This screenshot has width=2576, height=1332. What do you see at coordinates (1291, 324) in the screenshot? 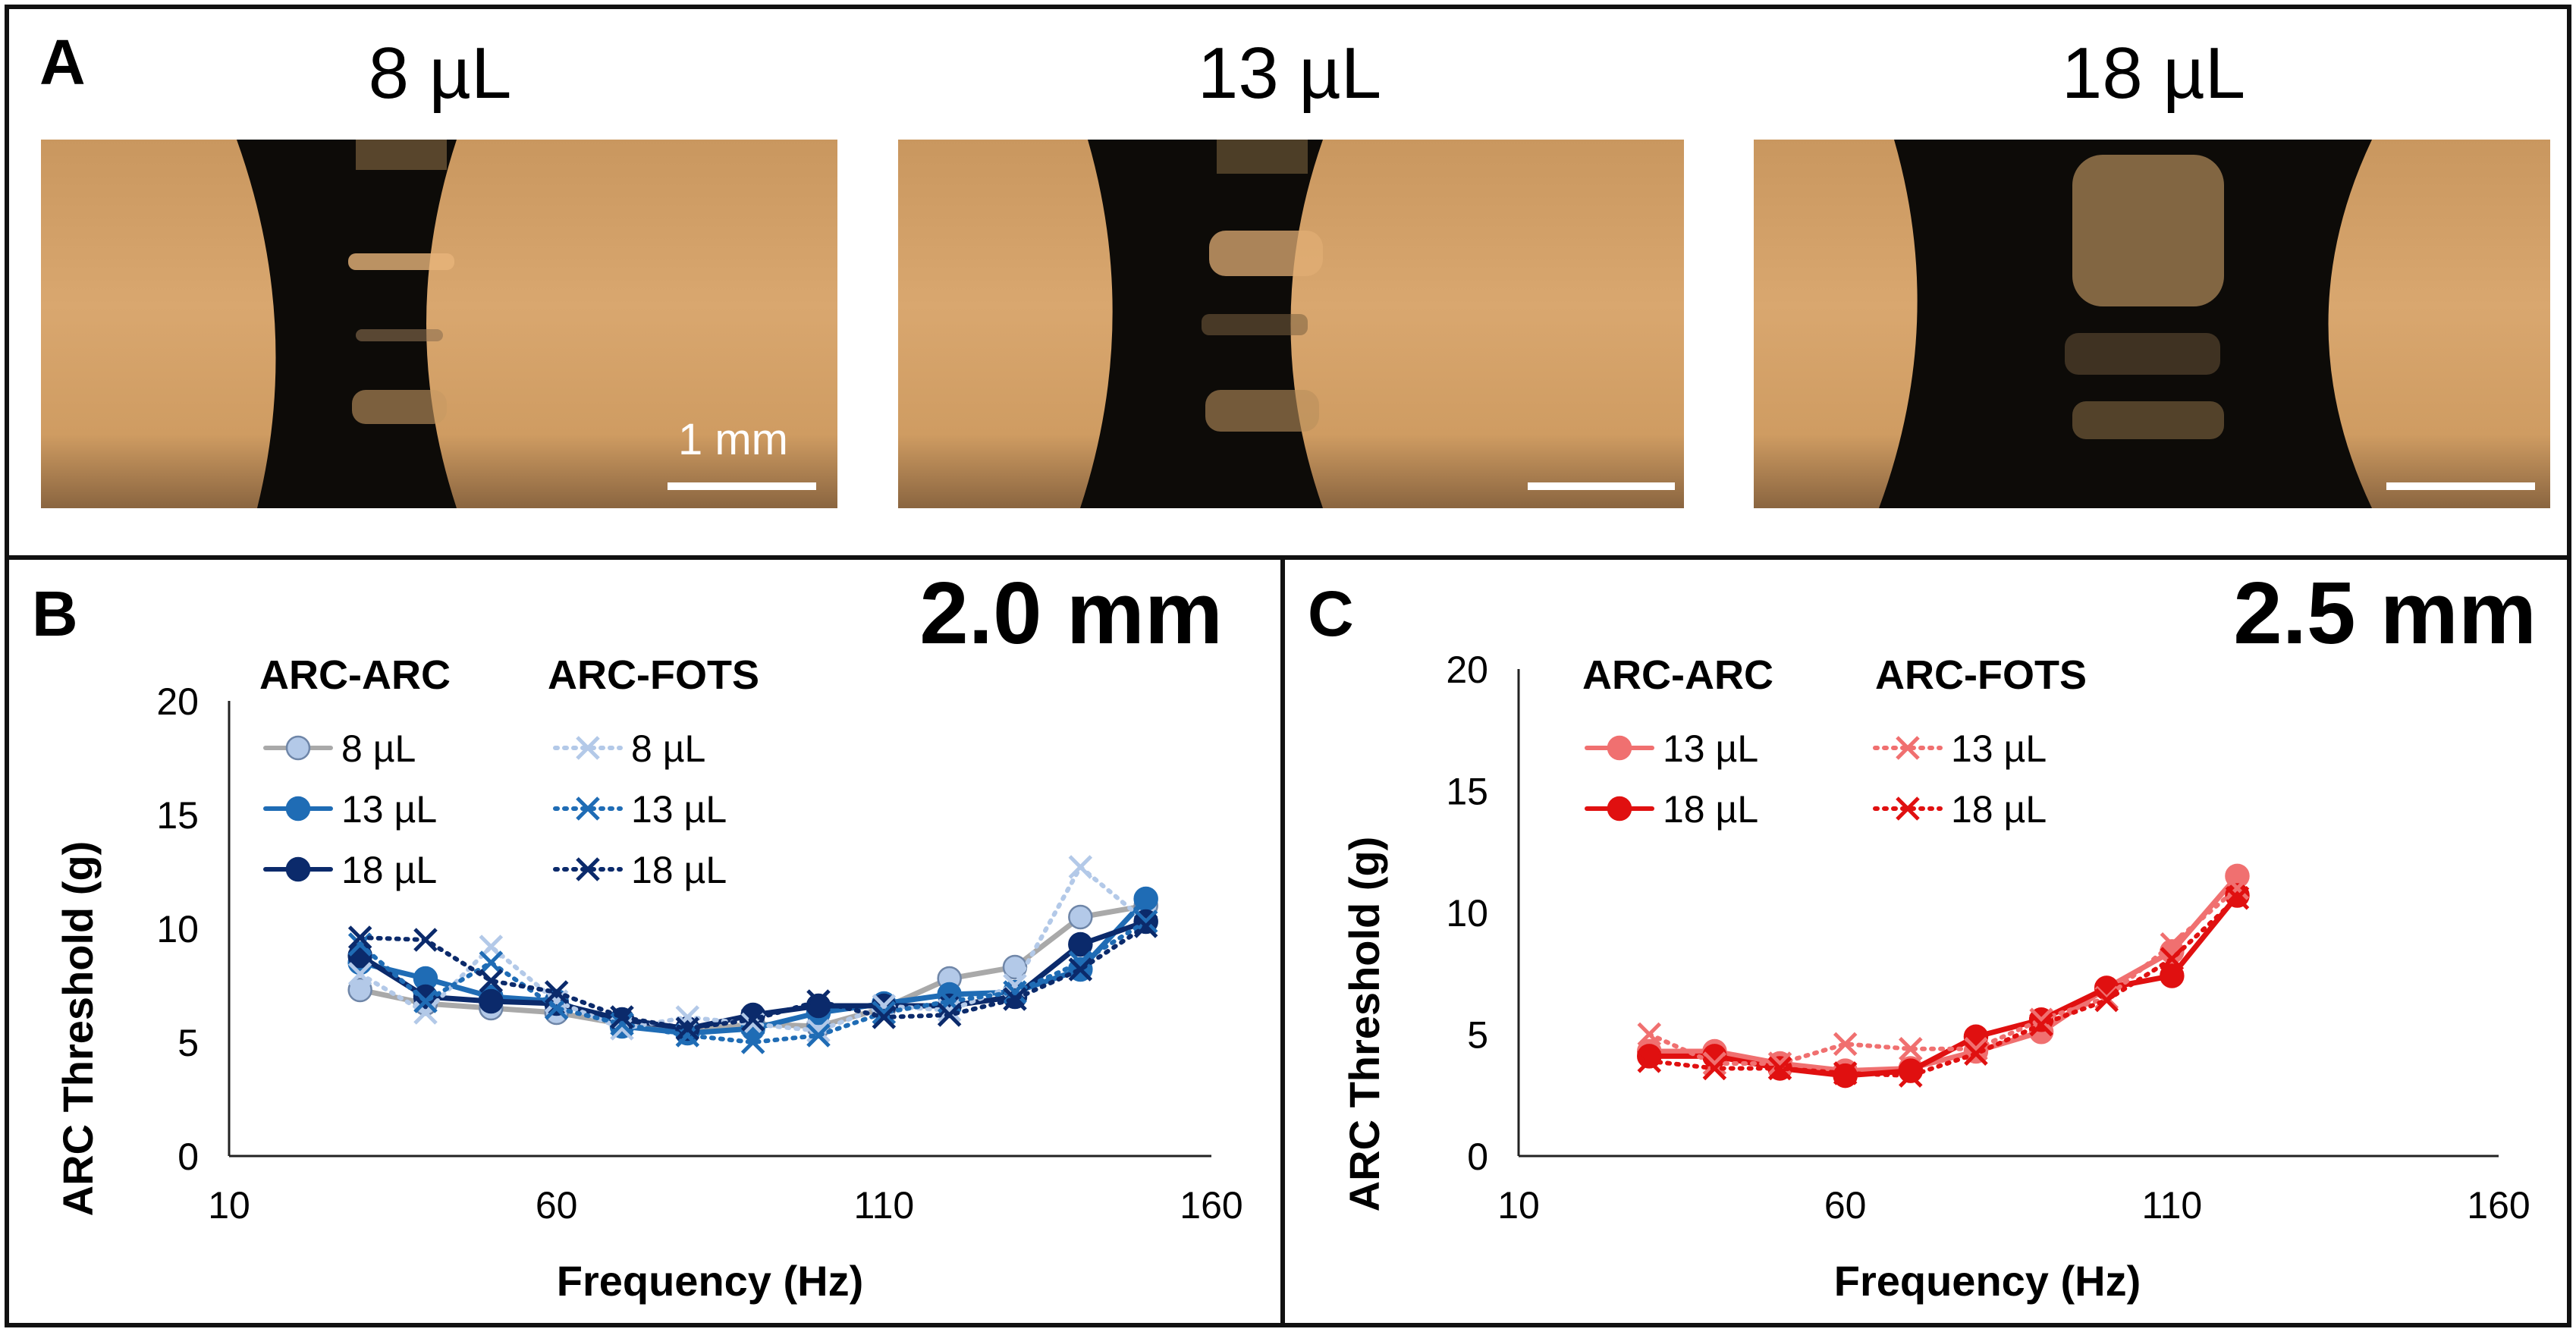
I see `droplet-photo-13ul` at bounding box center [1291, 324].